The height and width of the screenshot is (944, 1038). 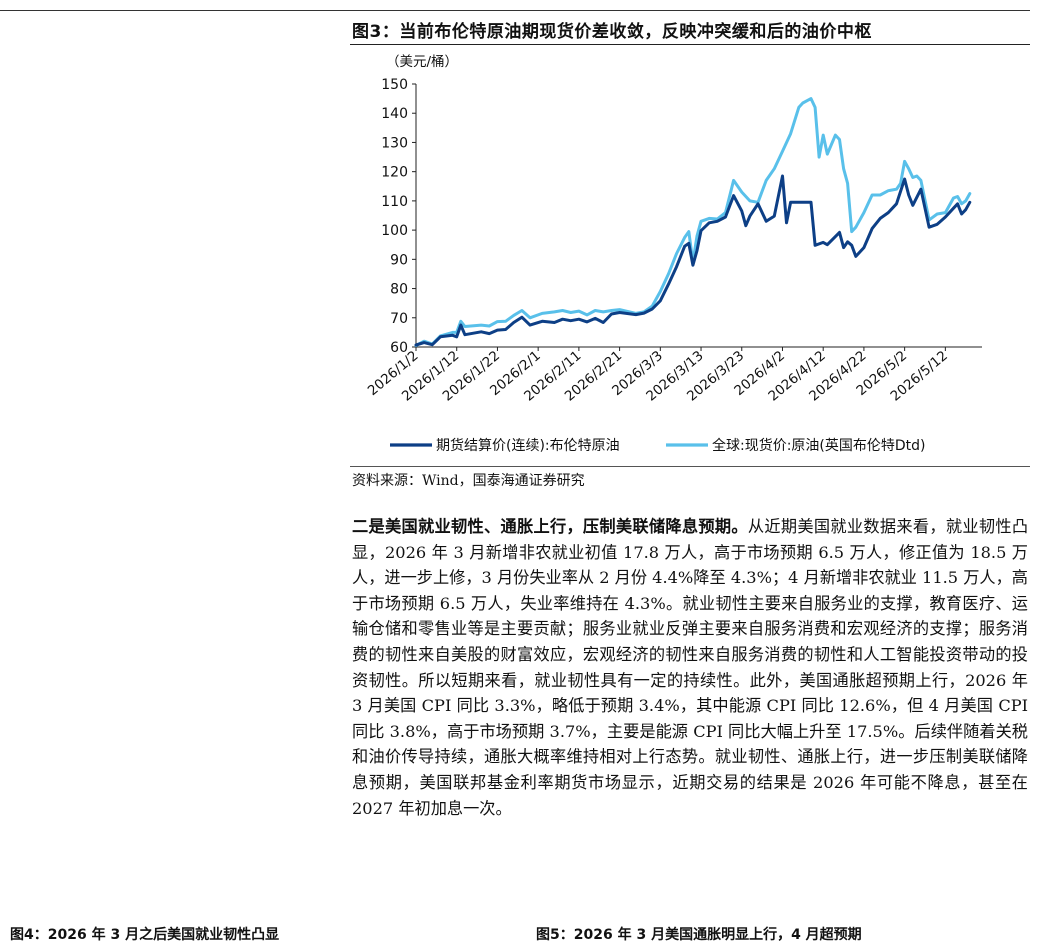 I want to click on figure-title: 图3：当前布伦特原油期现货价差收敛，反映冲突缓和后的油价中枢, so click(x=612, y=32).